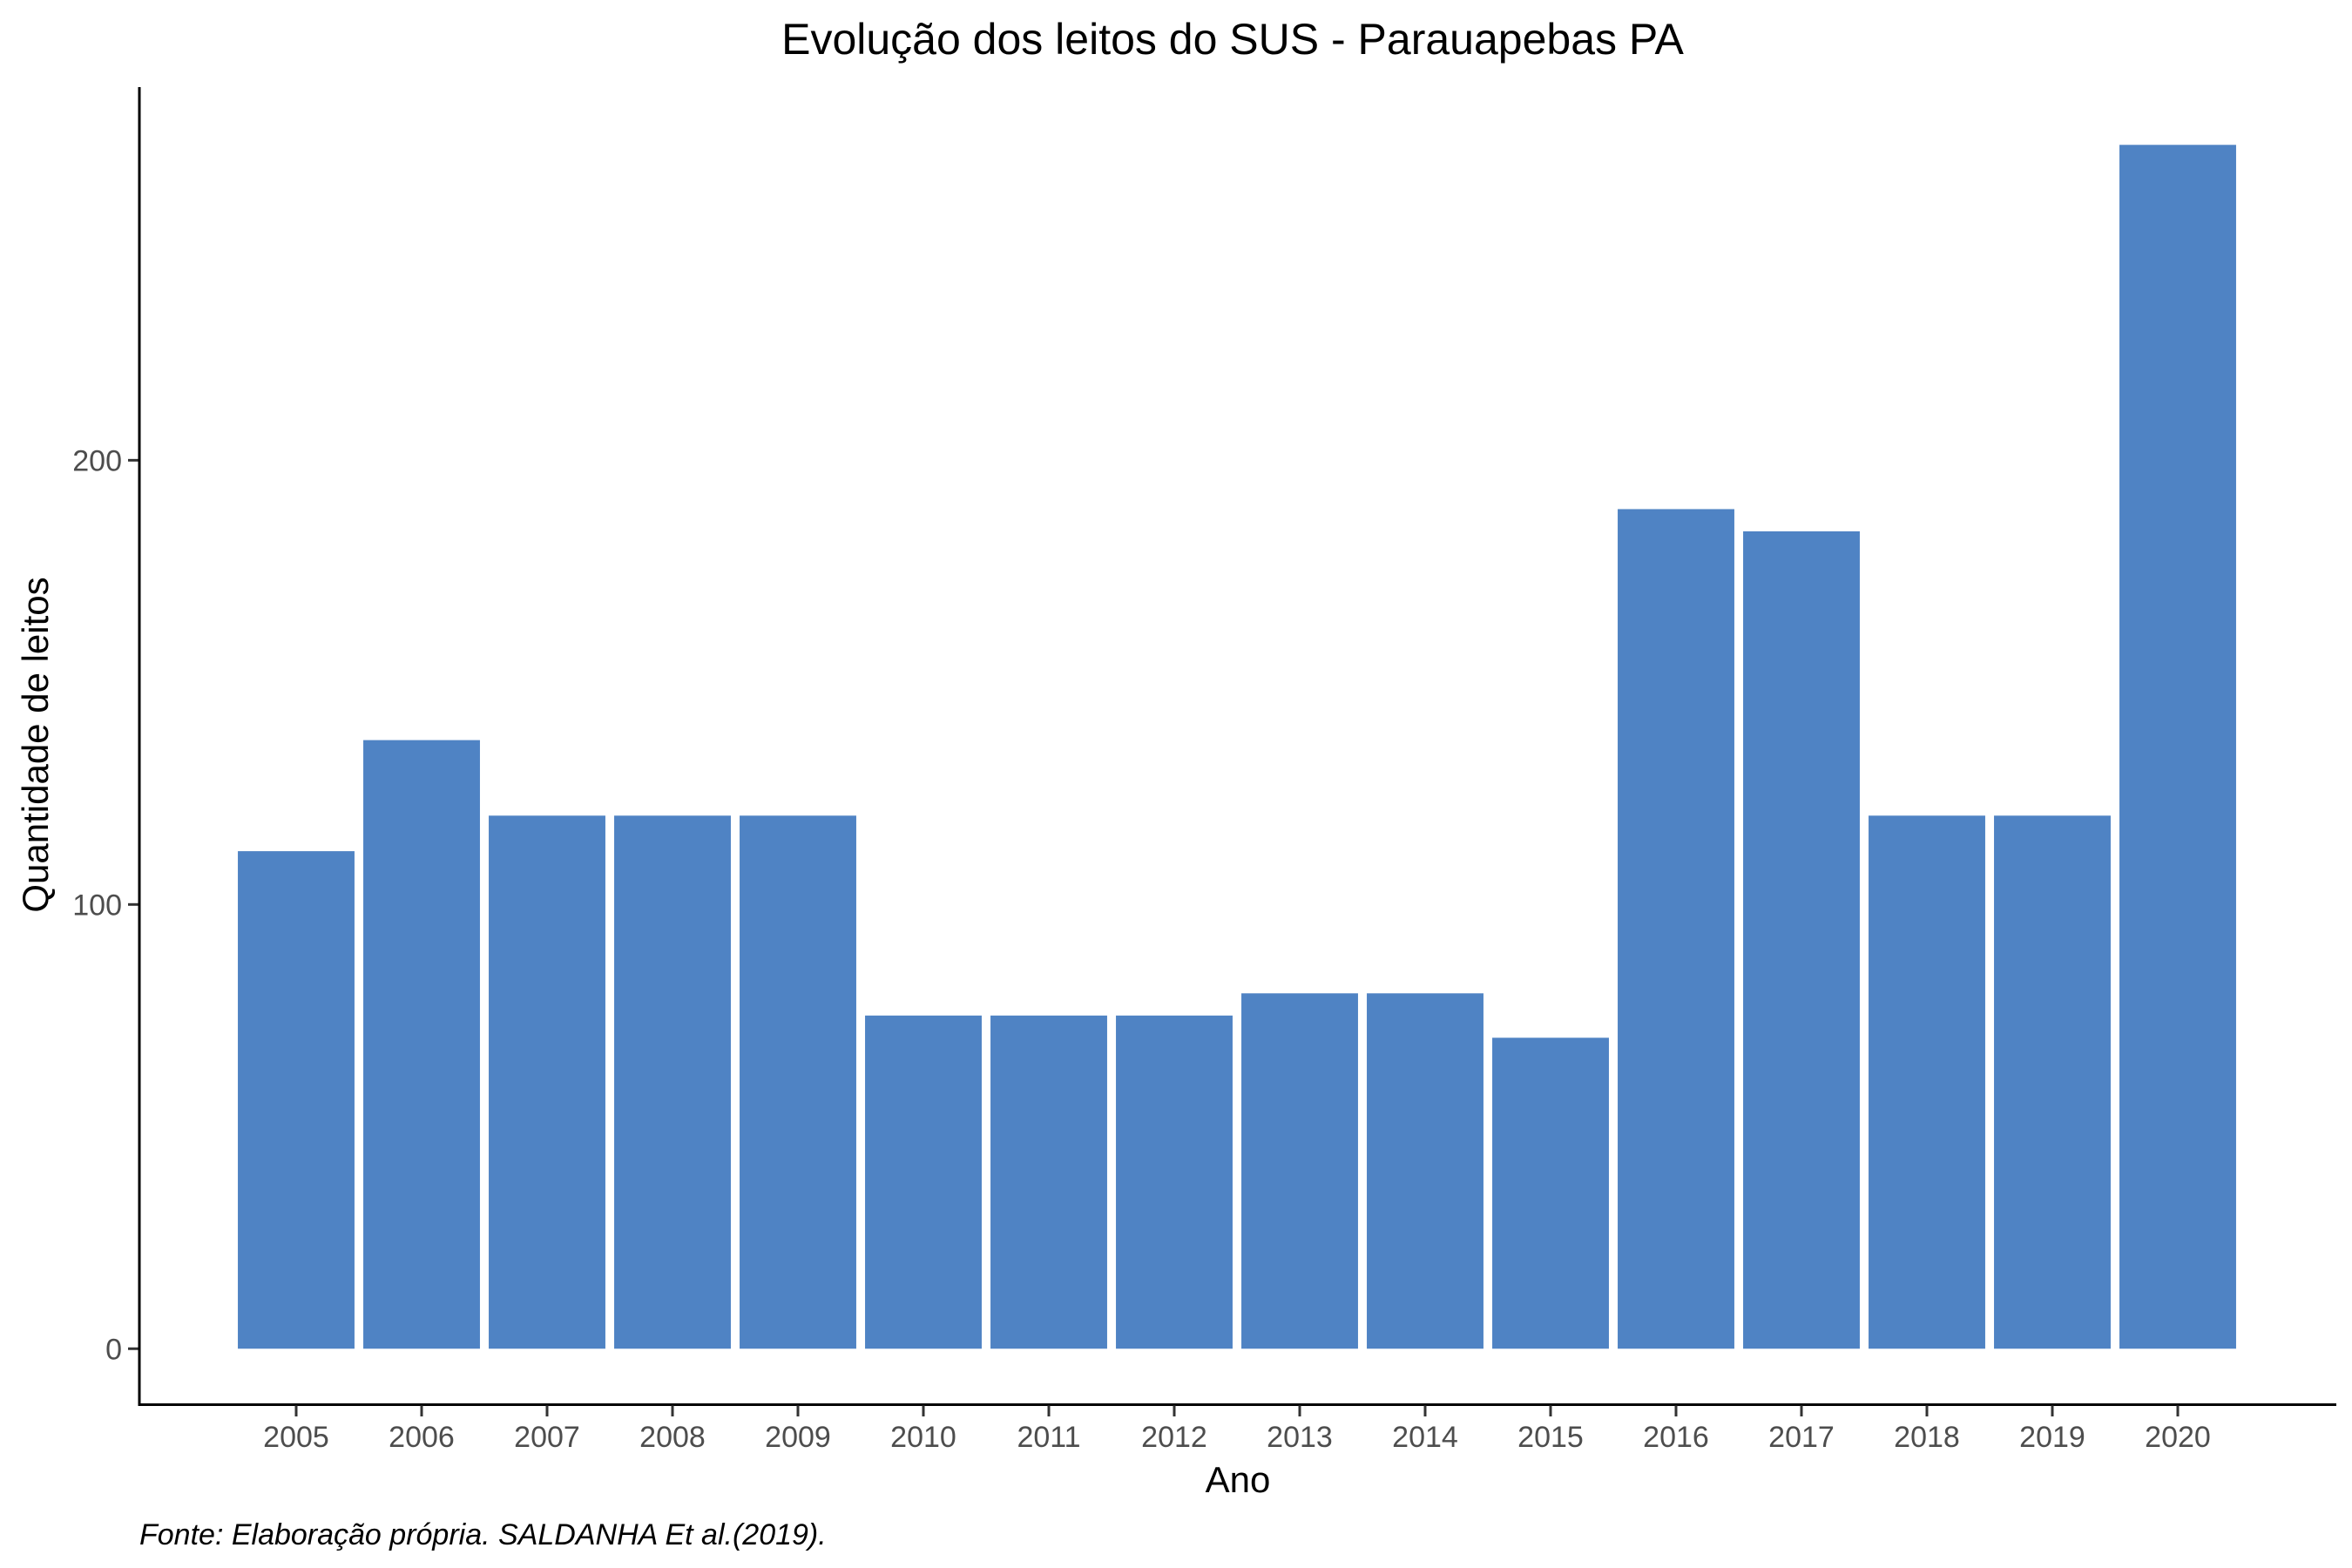 The image size is (2352, 1568). What do you see at coordinates (1174, 1438) in the screenshot?
I see `x-tick-label-2012: 2012` at bounding box center [1174, 1438].